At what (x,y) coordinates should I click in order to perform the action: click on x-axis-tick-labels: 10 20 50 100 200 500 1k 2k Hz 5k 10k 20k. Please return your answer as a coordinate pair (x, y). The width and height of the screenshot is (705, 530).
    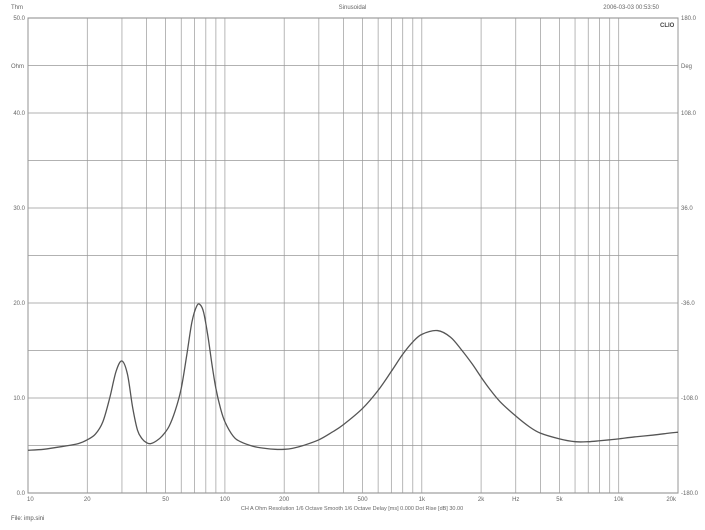
    Looking at the image, I should click on (352, 500).